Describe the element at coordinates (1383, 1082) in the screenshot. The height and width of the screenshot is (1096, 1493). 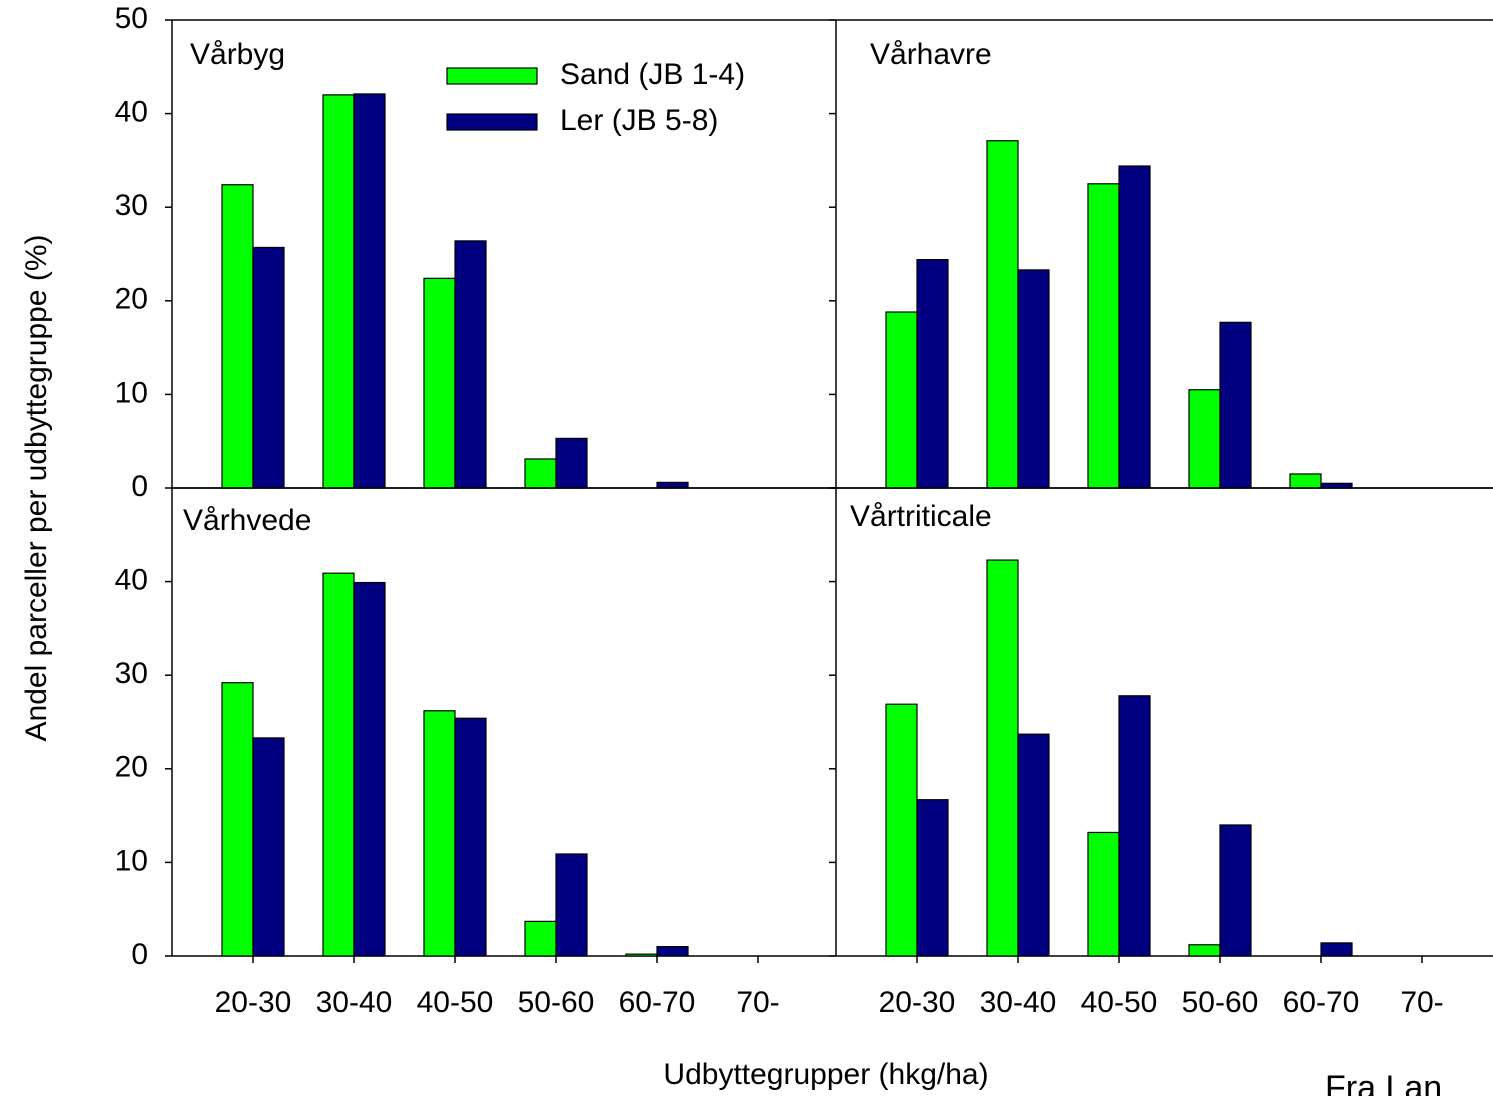
I see `source-note: Fra Lan` at that location.